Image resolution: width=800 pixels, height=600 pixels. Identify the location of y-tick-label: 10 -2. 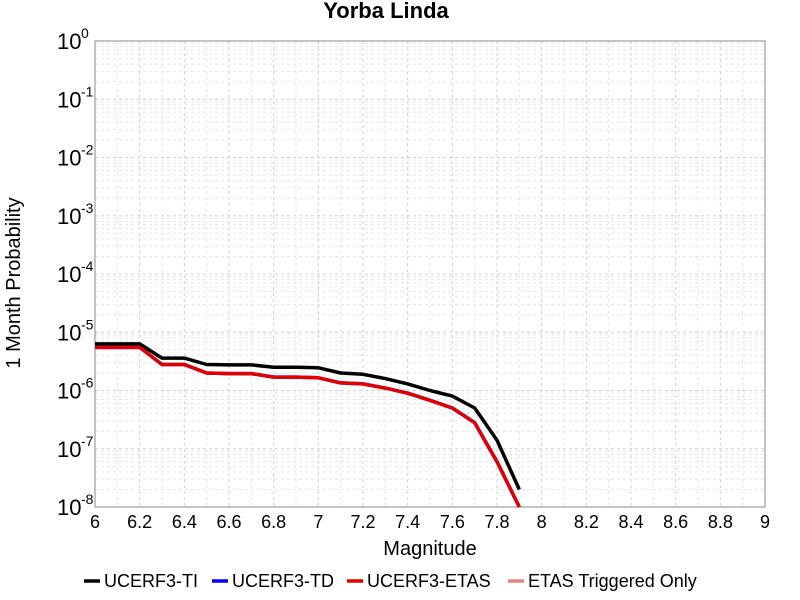
(75, 156).